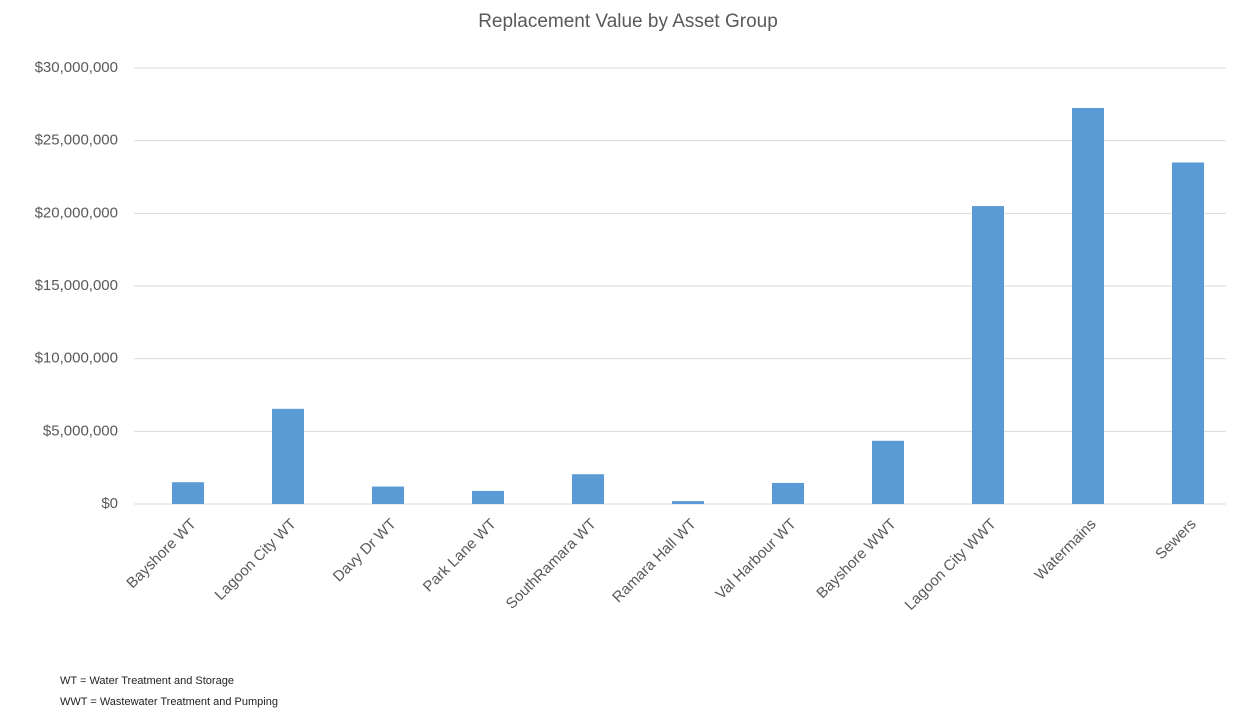 The image size is (1241, 710). I want to click on x-tick-label: Lagoon City WWT, so click(951, 565).